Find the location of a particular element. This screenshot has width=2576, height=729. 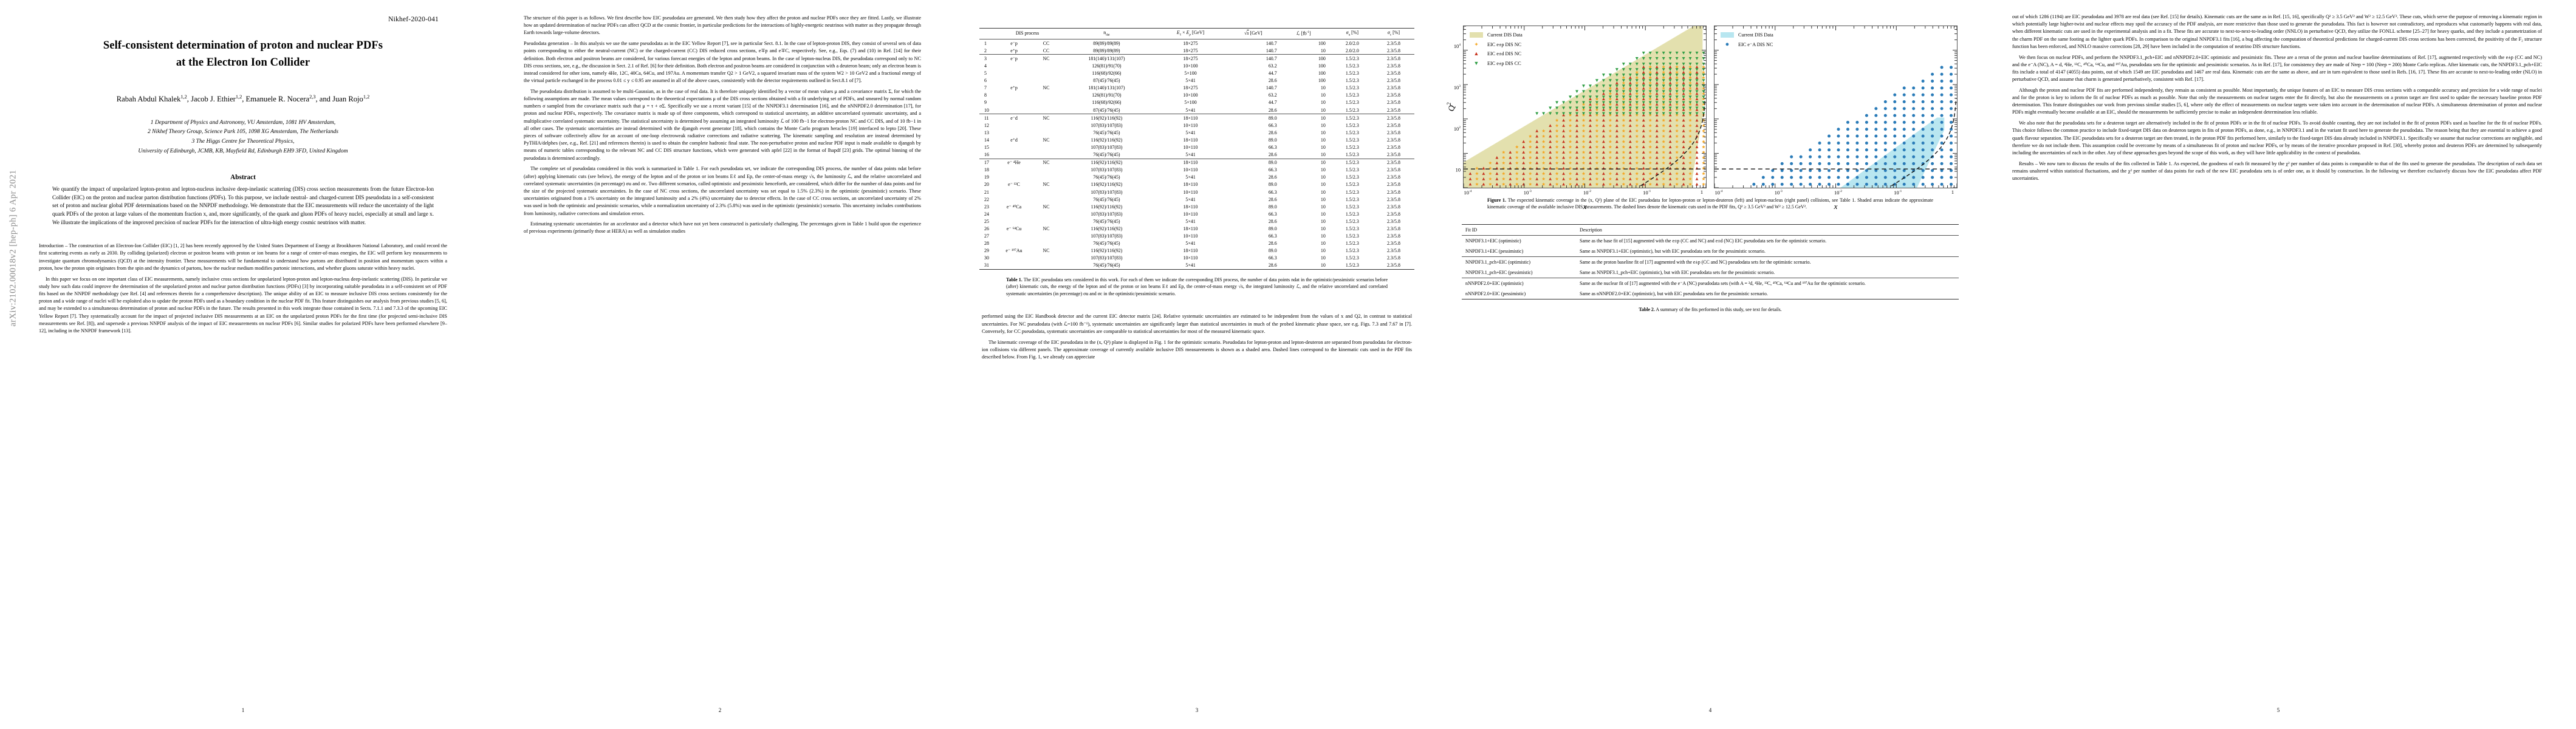

cell-ndat: 76(45)/76(45) is located at coordinates (1106, 199).